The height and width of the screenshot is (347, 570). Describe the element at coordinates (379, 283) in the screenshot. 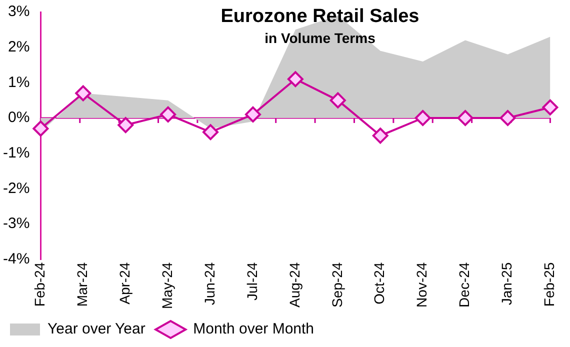

I see `x-tick-label: Oct-24` at that location.